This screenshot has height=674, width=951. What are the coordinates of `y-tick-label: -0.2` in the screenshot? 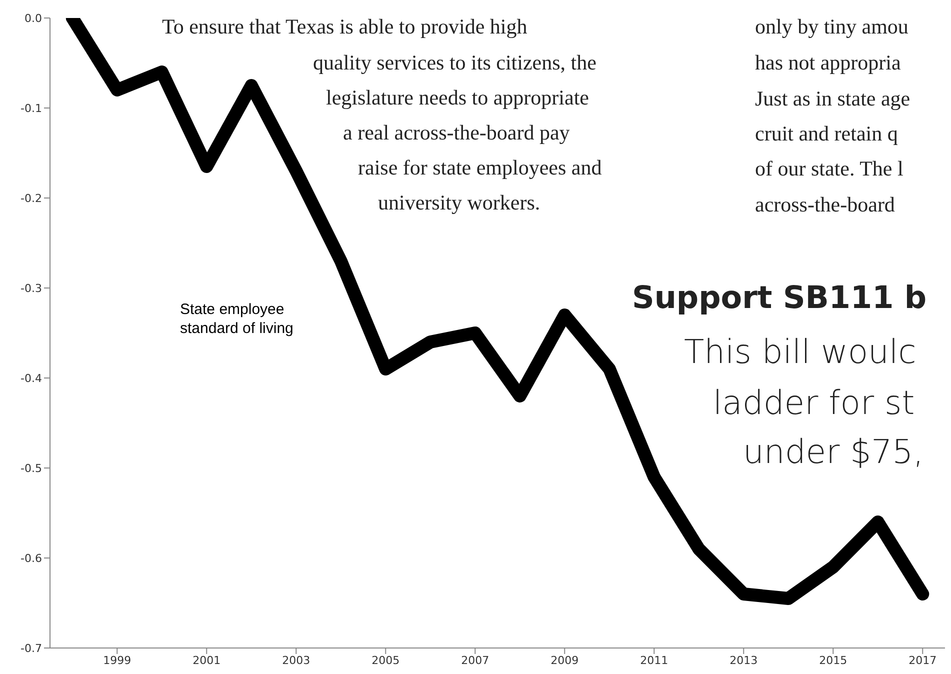 It's located at (31, 198).